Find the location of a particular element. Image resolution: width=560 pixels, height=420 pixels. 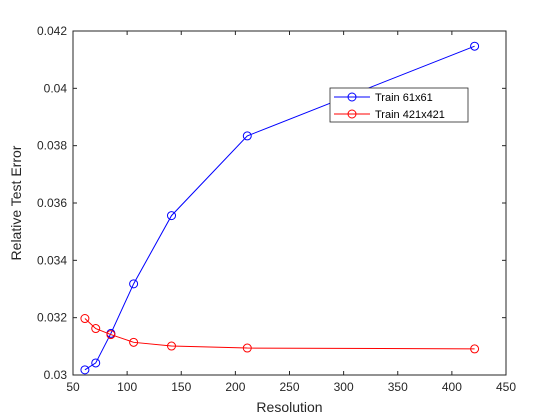

x-tick-label: 150 is located at coordinates (181, 387).